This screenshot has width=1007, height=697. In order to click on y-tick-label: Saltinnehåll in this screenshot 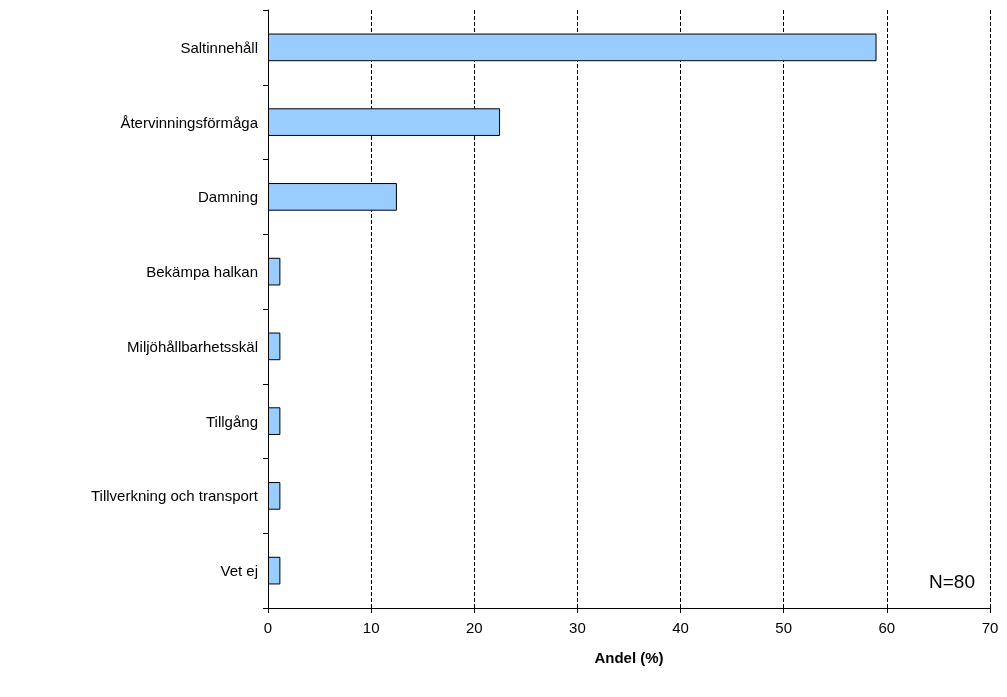, I will do `click(219, 47)`.